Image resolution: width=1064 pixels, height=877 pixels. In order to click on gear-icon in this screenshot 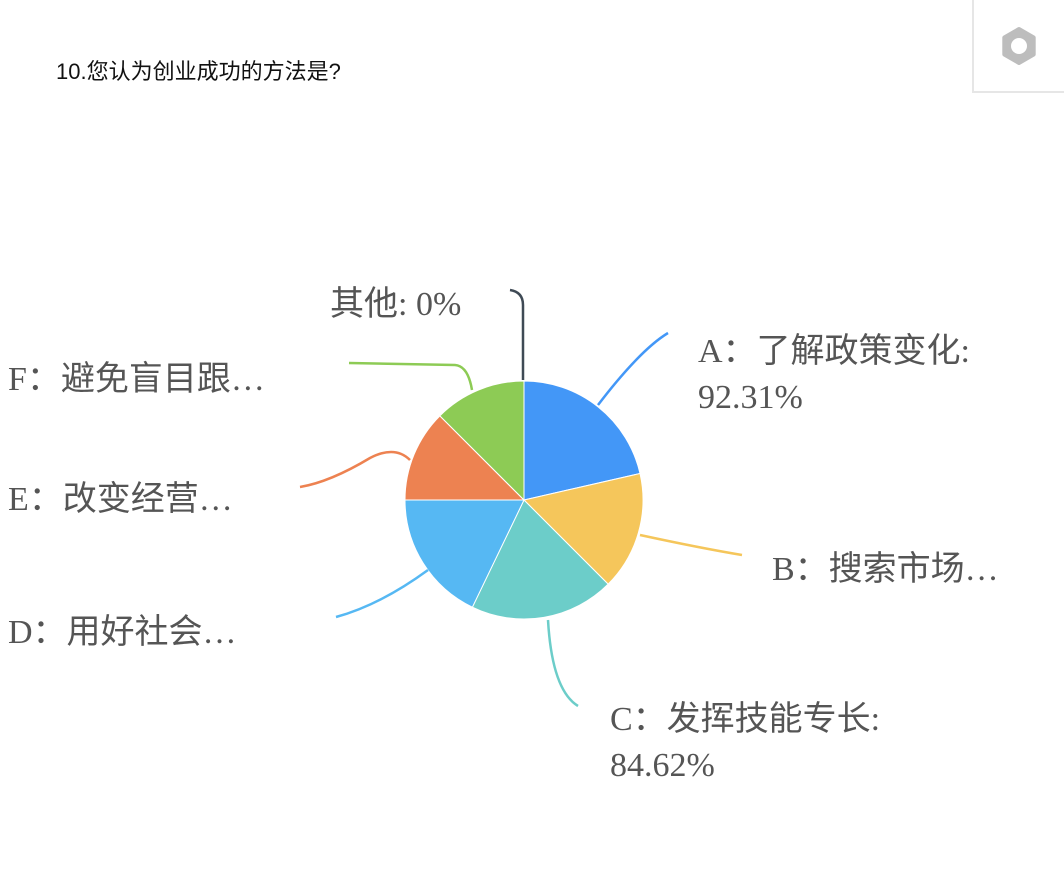, I will do `click(1019, 45)`.